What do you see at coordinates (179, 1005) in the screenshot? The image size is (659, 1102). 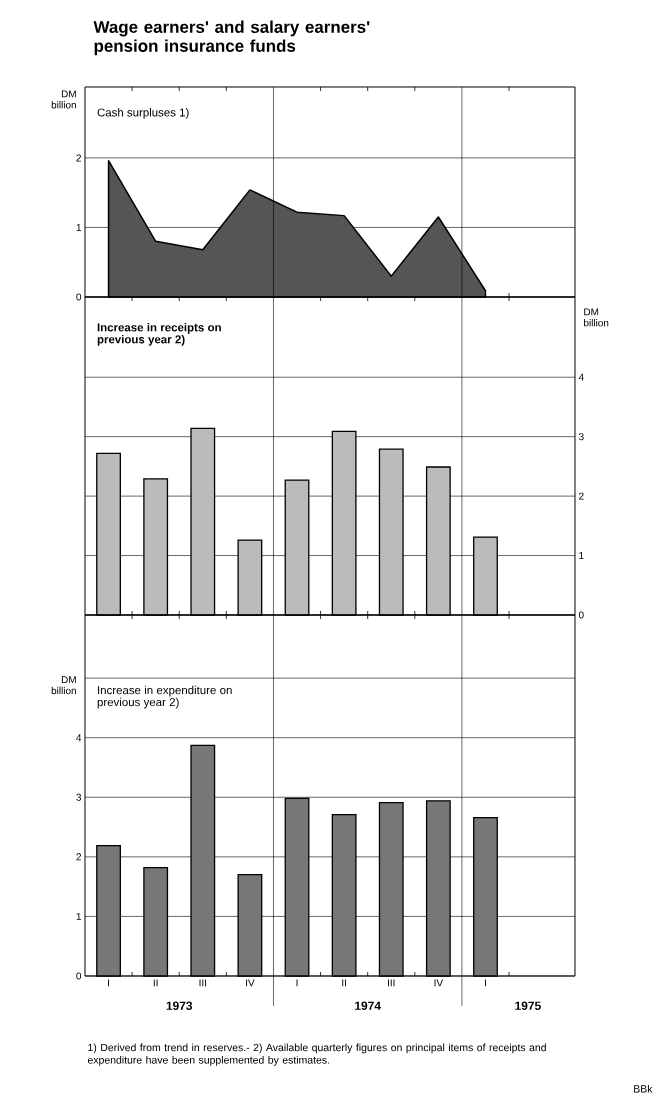 I see `text: 1973` at bounding box center [179, 1005].